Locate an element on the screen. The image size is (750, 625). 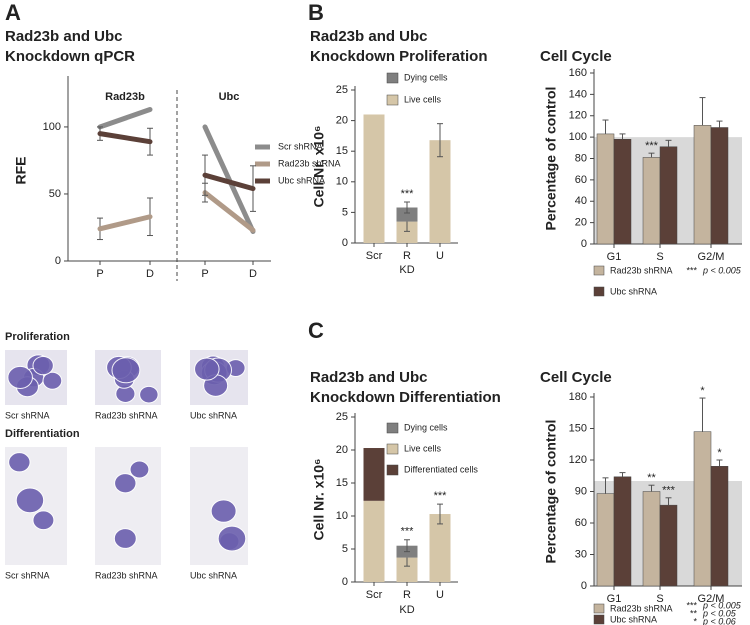
note-stars: * is located at coordinates (695, 620).